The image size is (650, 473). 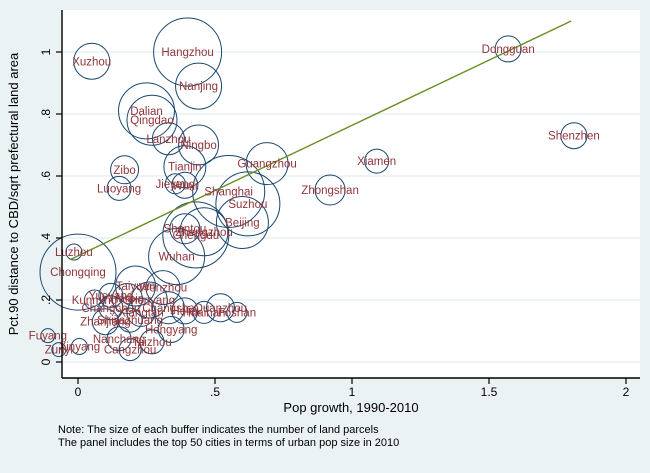 I want to click on city-label: Luoyang, so click(x=119, y=189).